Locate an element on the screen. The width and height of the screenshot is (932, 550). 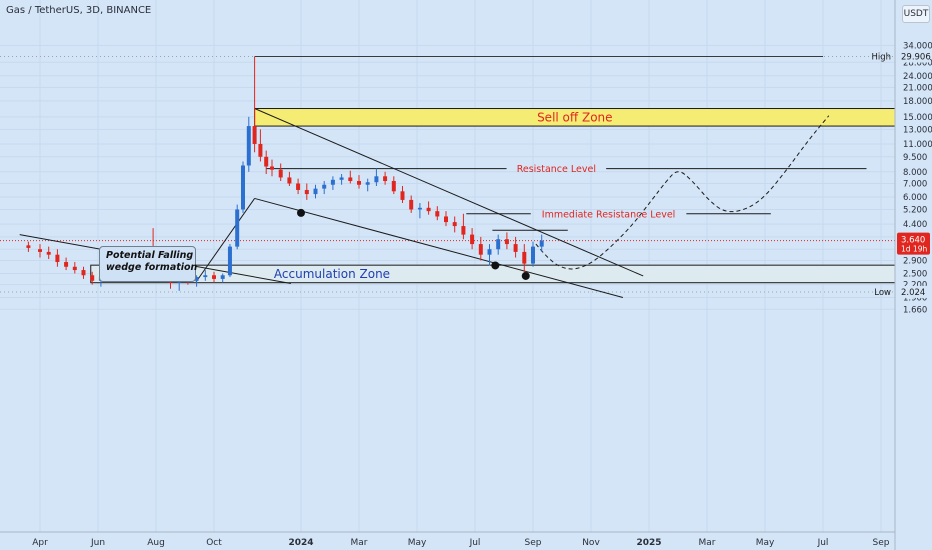
time-tick-label: Oct is located at coordinates (214, 543).